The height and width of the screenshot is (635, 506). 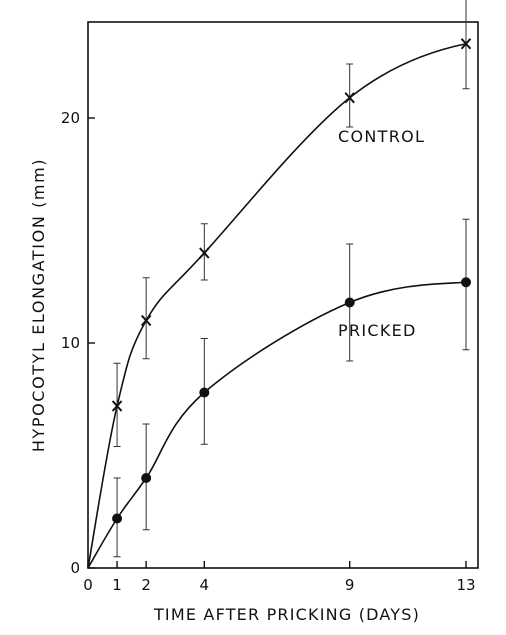 What do you see at coordinates (88, 585) in the screenshot?
I see `x-tick-label: 0` at bounding box center [88, 585].